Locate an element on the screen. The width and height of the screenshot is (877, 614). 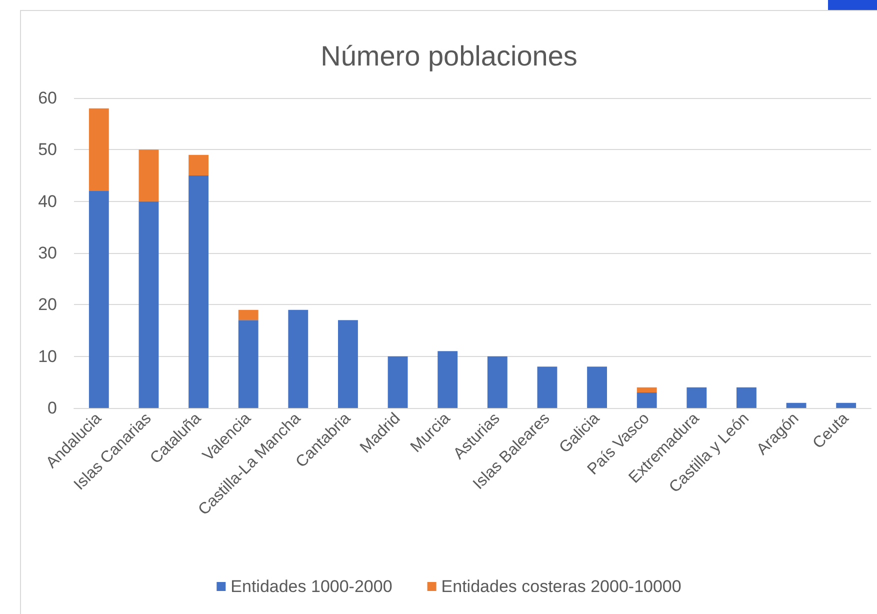
y-tick-label: 50 is located at coordinates (47, 150).